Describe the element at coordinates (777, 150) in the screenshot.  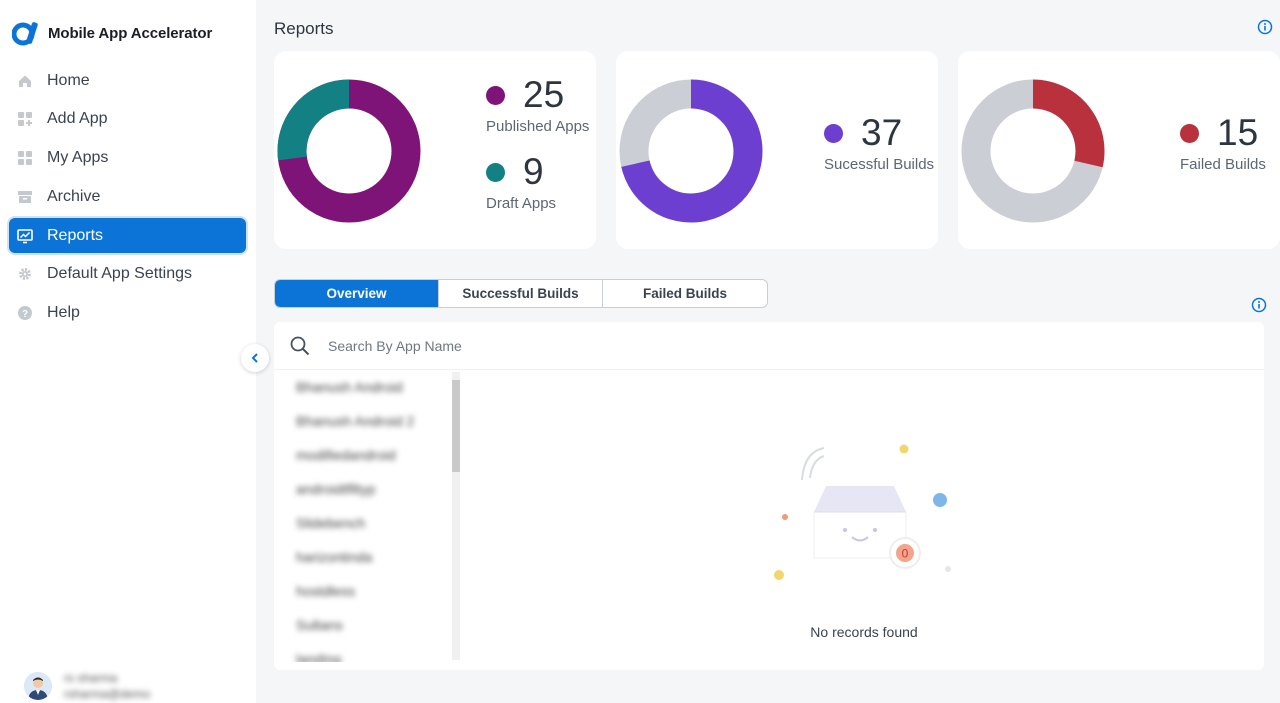
I see `successful-builds-card: 37 Sucessful Builds` at that location.